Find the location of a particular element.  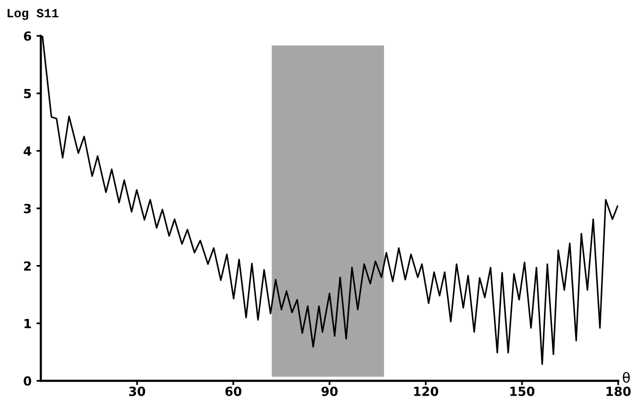

y-tick-label: 1 is located at coordinates (27, 323).